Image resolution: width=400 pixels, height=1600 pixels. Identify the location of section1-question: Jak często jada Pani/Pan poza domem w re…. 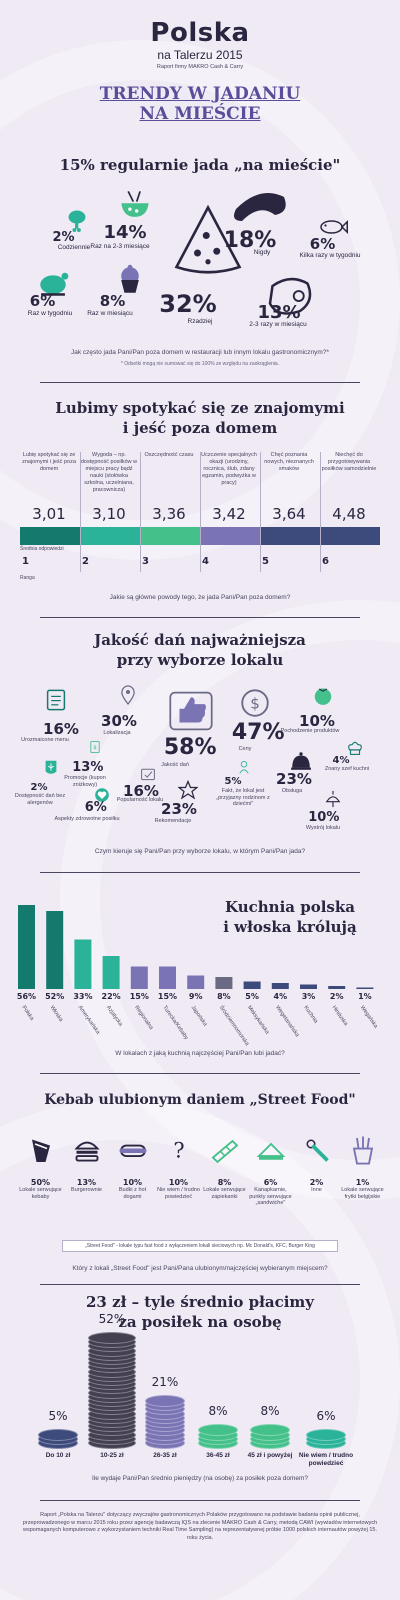
(200, 352).